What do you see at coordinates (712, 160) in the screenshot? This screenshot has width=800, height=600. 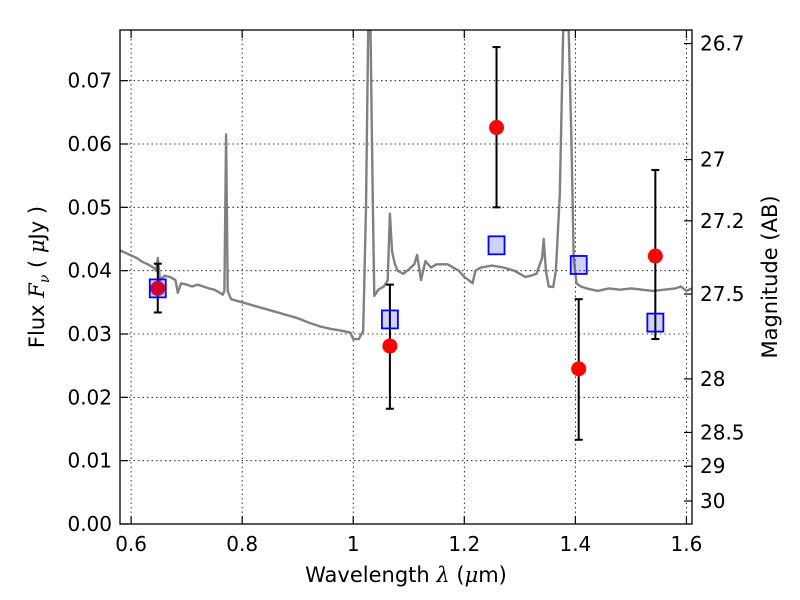 I see `y2-tick-label: 27` at bounding box center [712, 160].